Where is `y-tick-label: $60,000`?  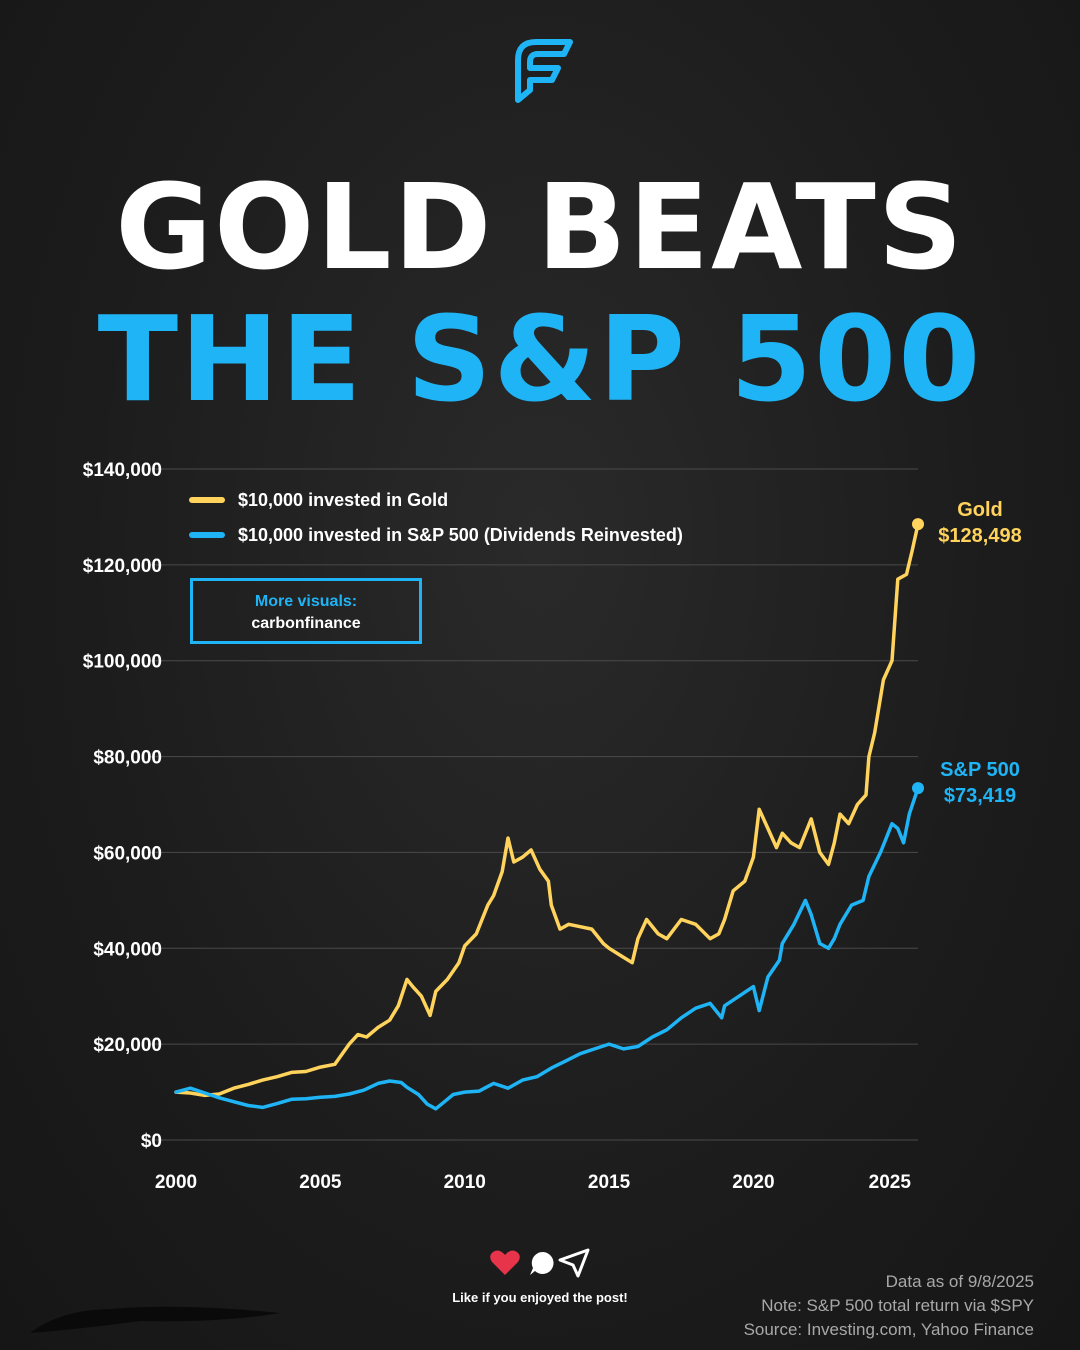
y-tick-label: $60,000 is located at coordinates (127, 853).